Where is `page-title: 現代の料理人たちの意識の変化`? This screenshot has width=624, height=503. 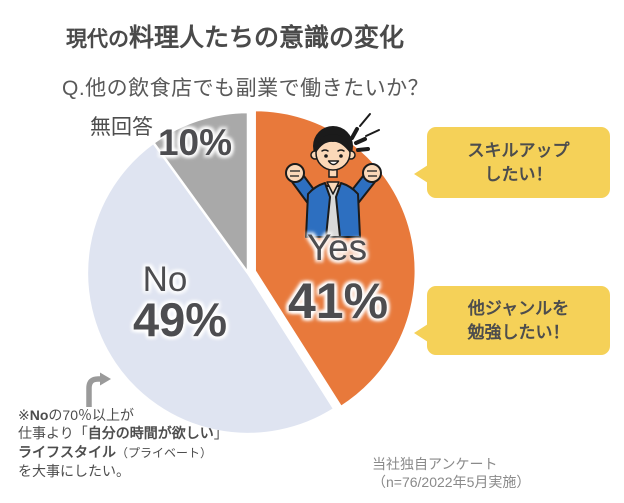 page-title: 現代の料理人たちの意識の変化 is located at coordinates (235, 36).